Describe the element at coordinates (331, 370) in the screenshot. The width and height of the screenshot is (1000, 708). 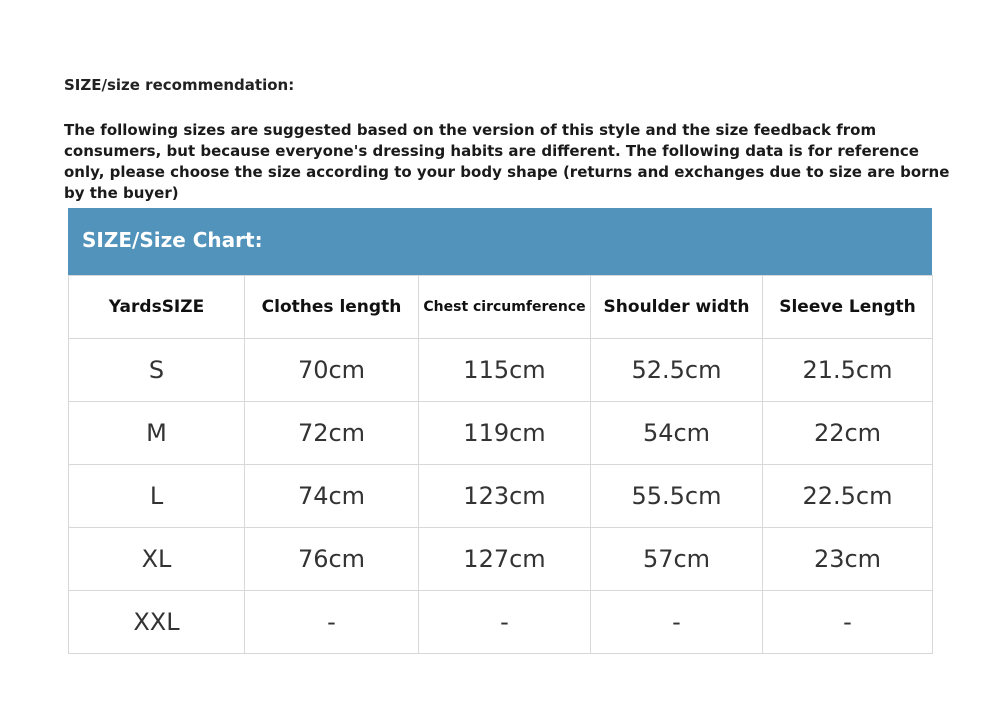
I see `table-cell: 70cm` at that location.